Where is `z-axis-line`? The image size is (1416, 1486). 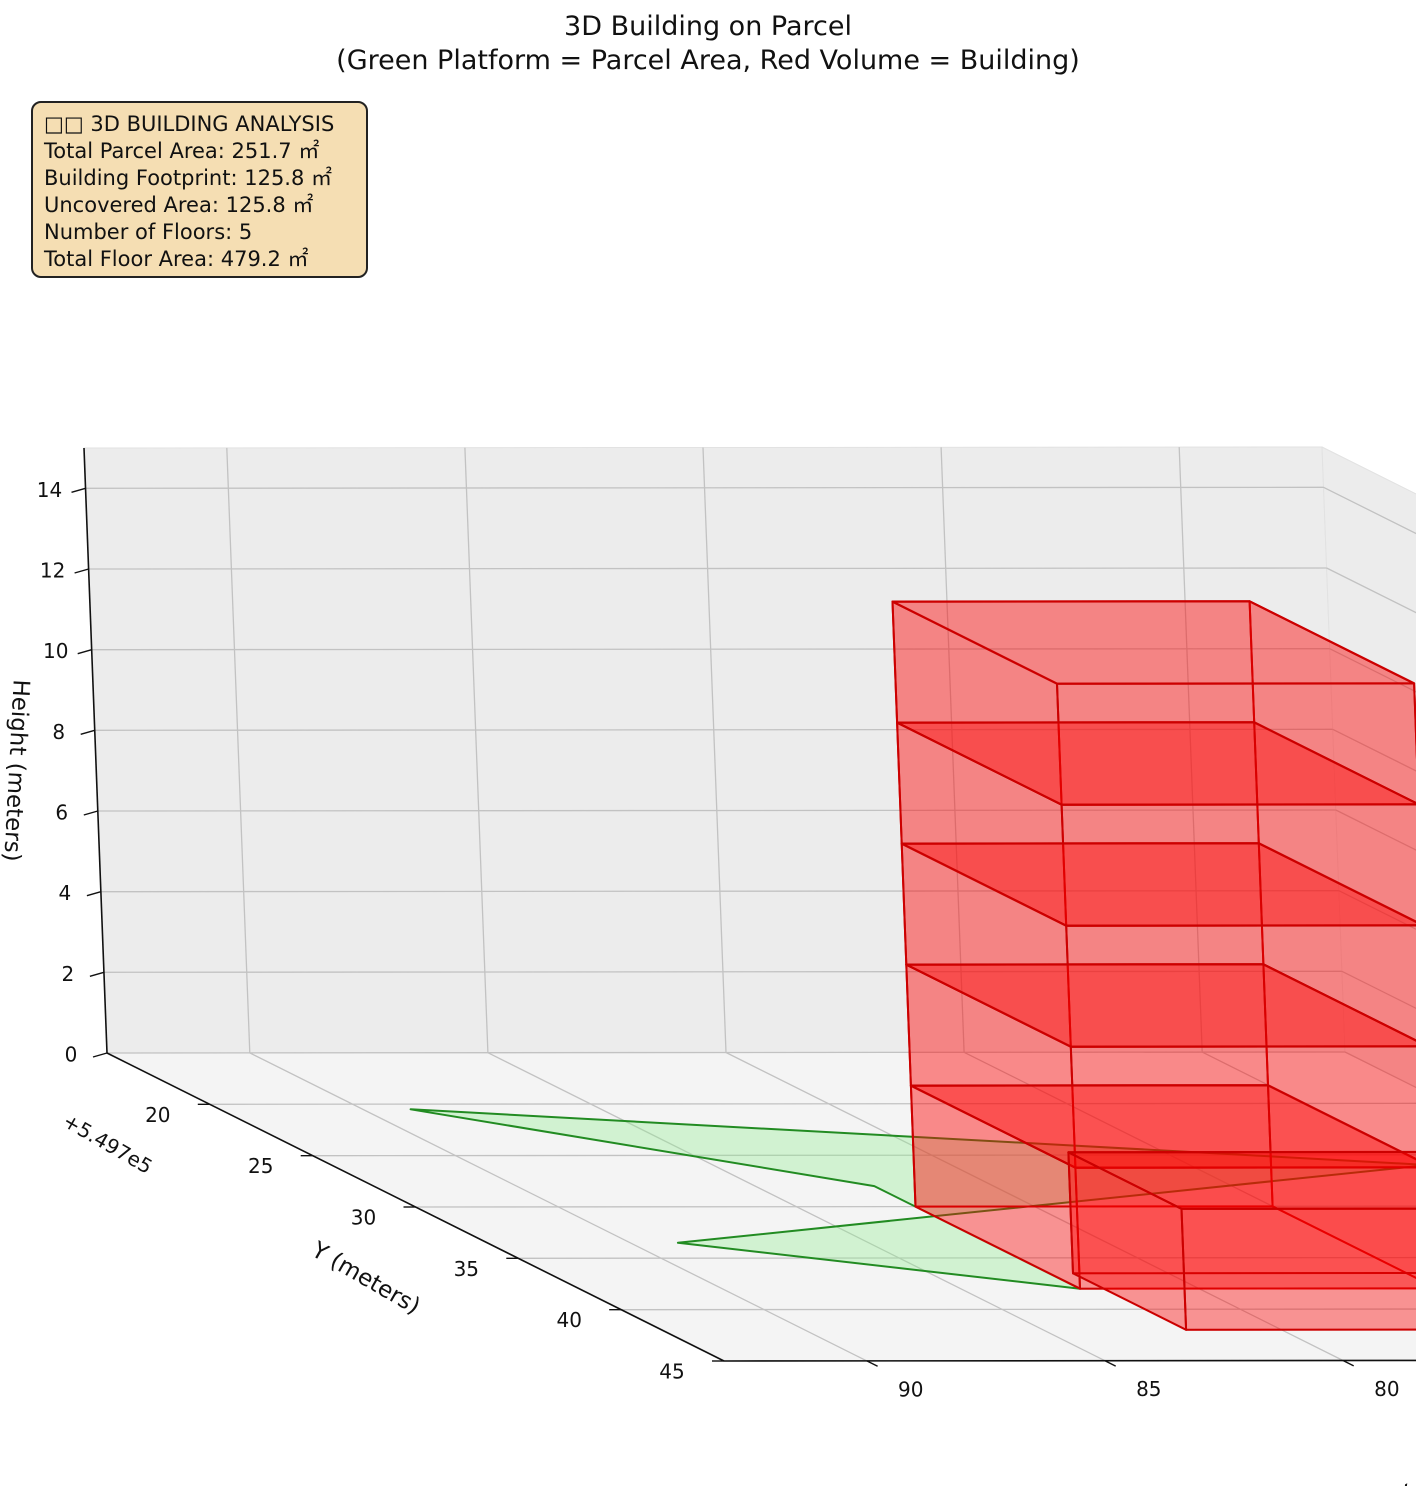
z-axis-line is located at coordinates (95, 750).